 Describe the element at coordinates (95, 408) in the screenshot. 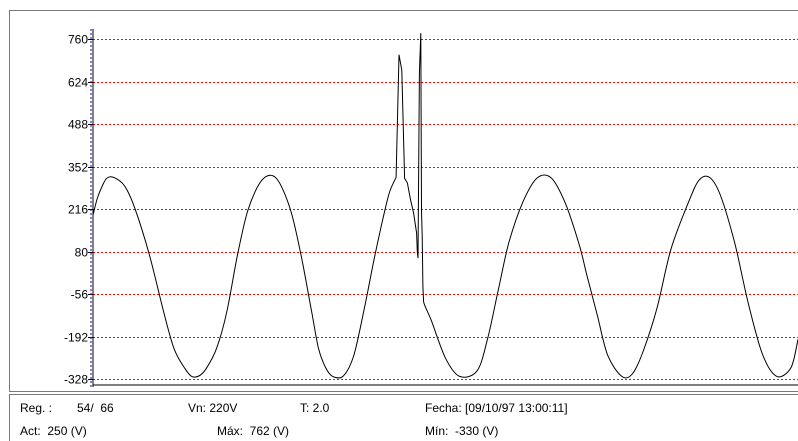

I see `record-counter: 54/ 66` at that location.